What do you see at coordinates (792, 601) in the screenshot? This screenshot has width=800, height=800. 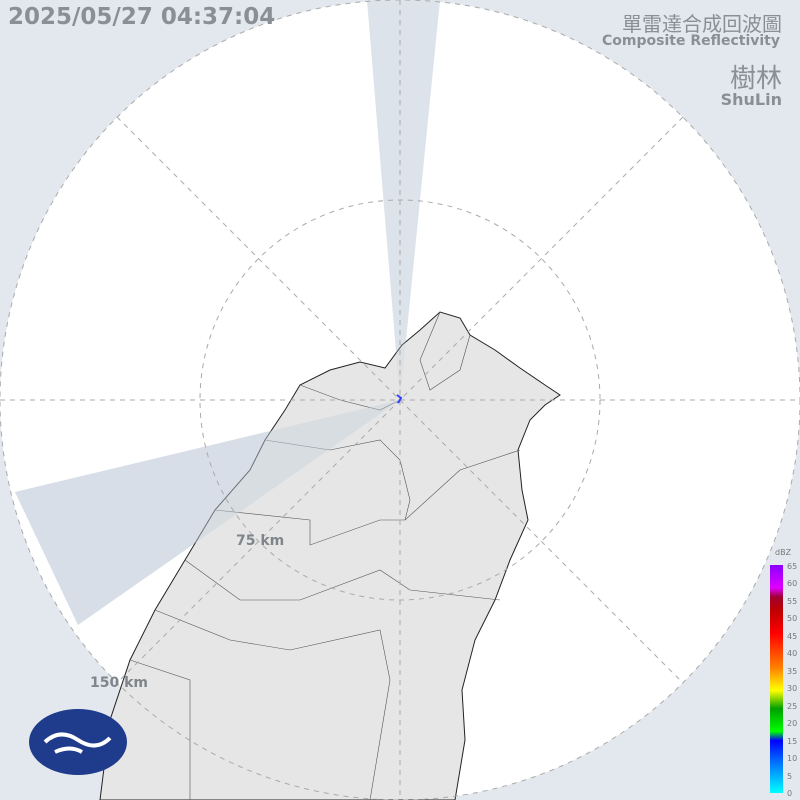 I see `legend-tick: 55` at bounding box center [792, 601].